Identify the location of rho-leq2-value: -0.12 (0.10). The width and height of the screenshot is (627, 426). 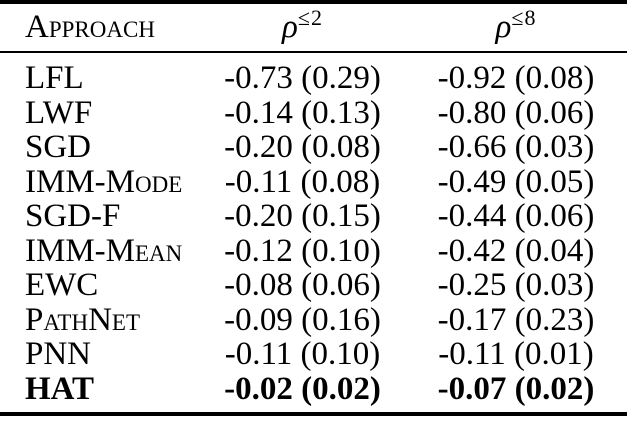
(302, 250).